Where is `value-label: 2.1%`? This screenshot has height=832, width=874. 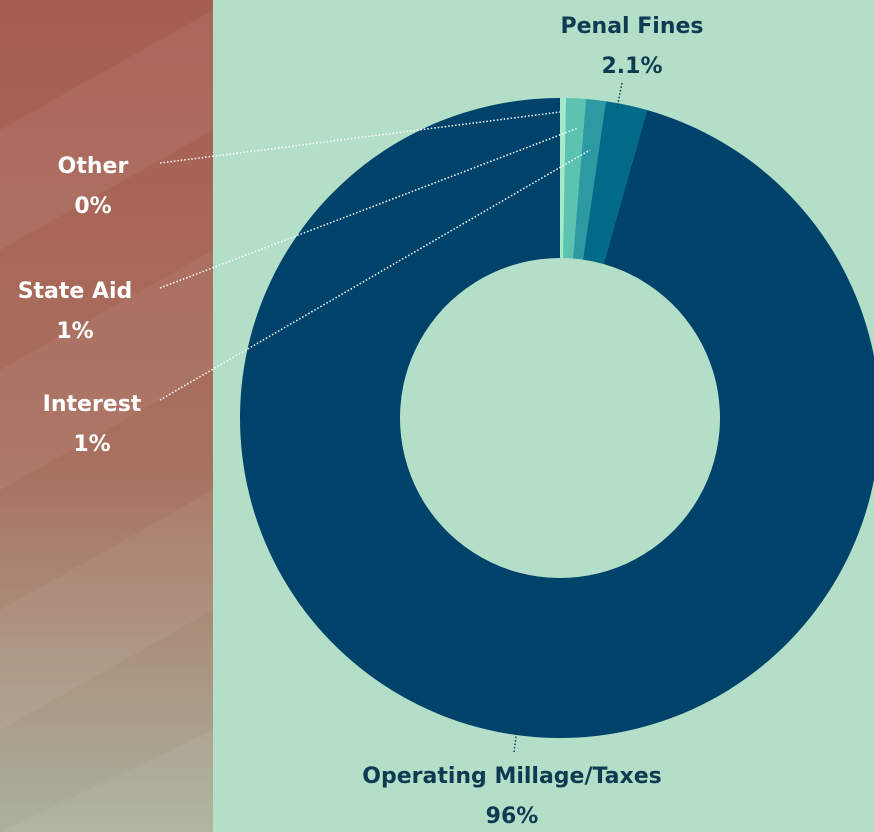
value-label: 2.1% is located at coordinates (631, 66).